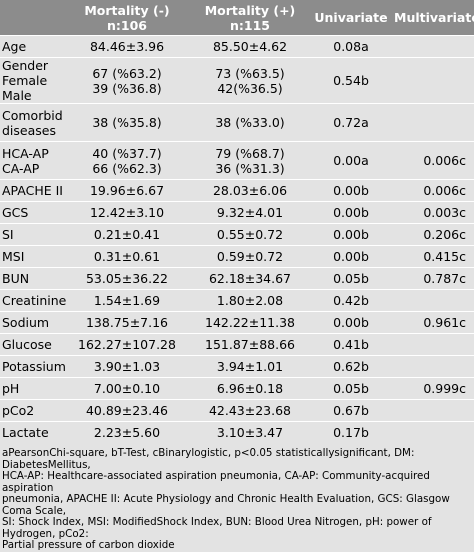 Image resolution: width=474 pixels, height=552 pixels. I want to click on row-label-line: GCS, so click(15, 212).